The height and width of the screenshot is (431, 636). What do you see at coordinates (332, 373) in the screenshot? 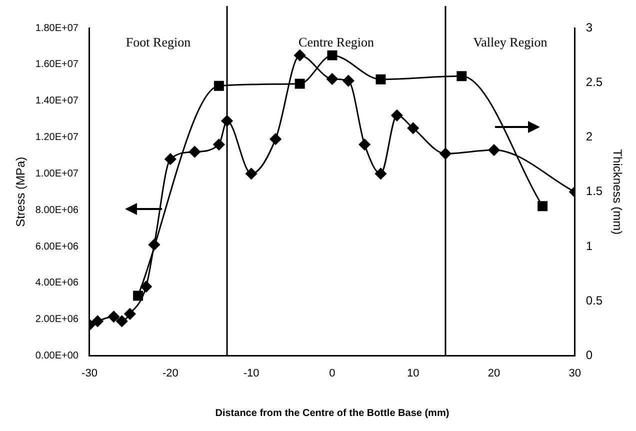
I see `x-tick-label: 0` at bounding box center [332, 373].